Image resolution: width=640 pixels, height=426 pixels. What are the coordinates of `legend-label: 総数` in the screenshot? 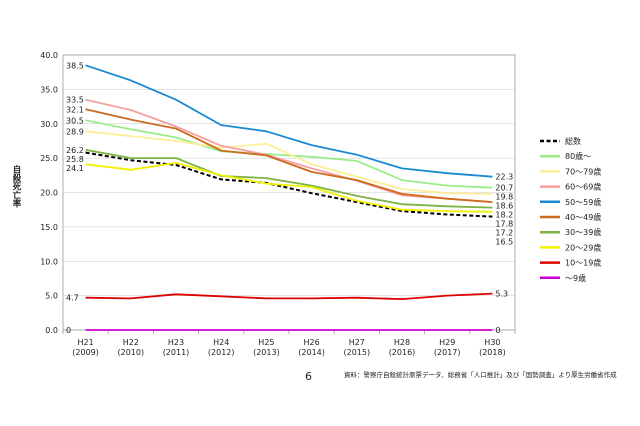 It's located at (573, 141).